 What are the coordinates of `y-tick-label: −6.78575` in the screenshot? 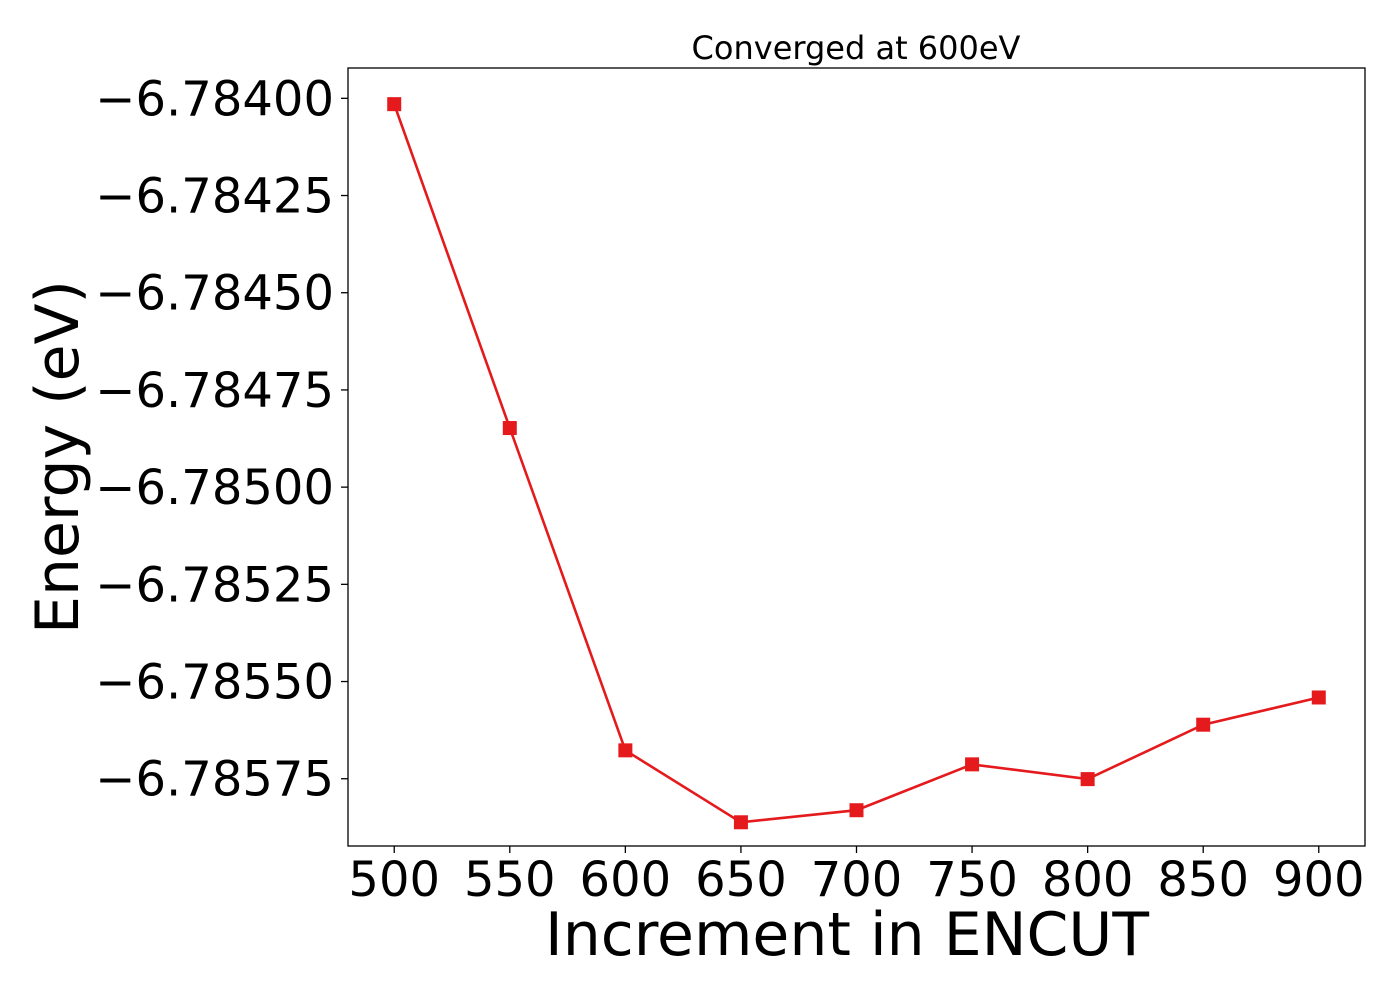 It's located at (214, 780).